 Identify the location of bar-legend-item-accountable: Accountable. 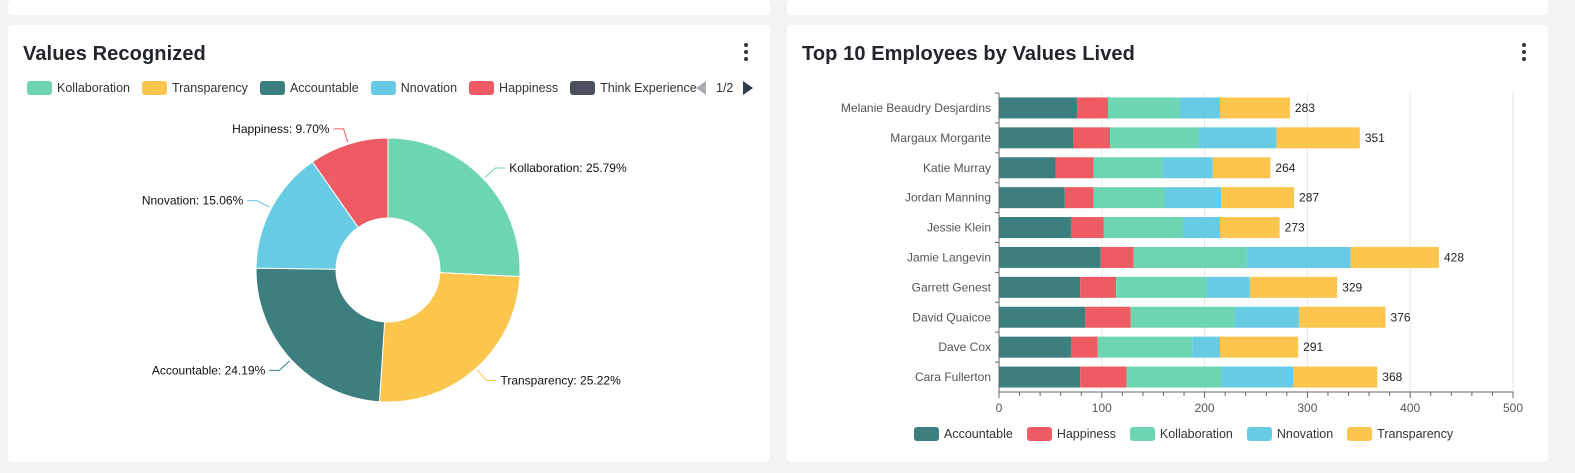
(963, 434).